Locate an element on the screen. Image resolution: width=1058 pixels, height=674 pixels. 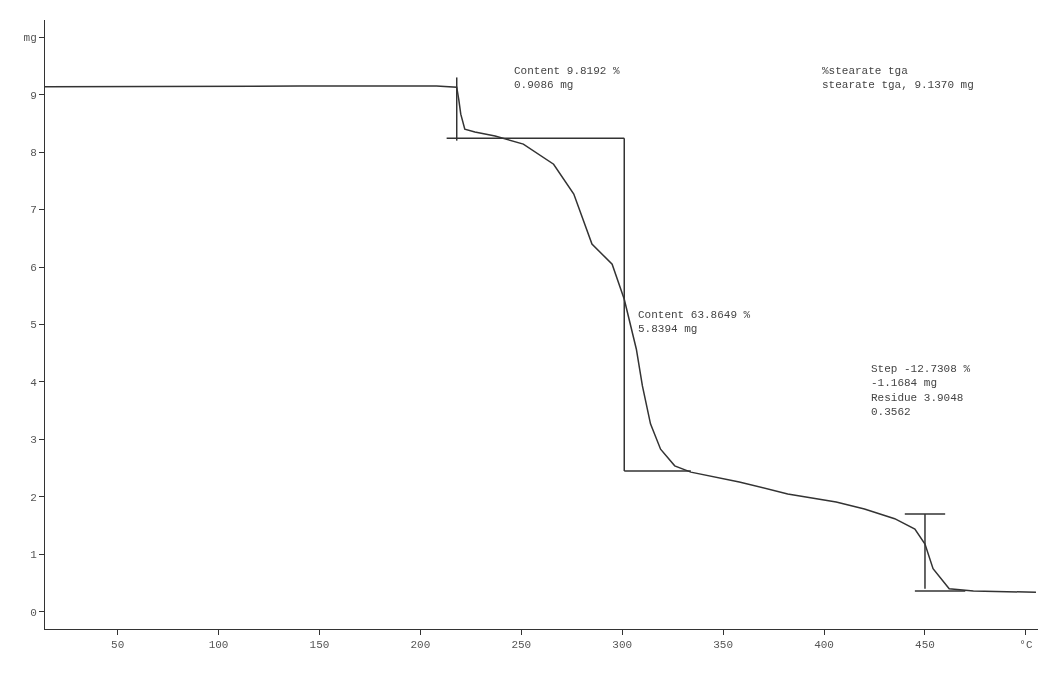
x-tick-label: 250 is located at coordinates (521, 645).